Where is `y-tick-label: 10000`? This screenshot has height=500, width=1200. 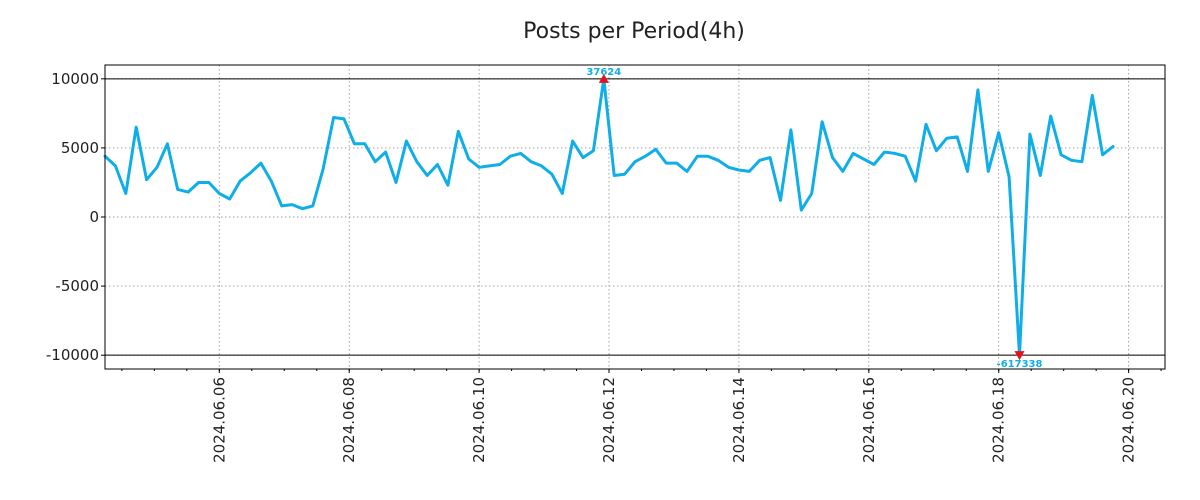
y-tick-label: 10000 is located at coordinates (75, 79).